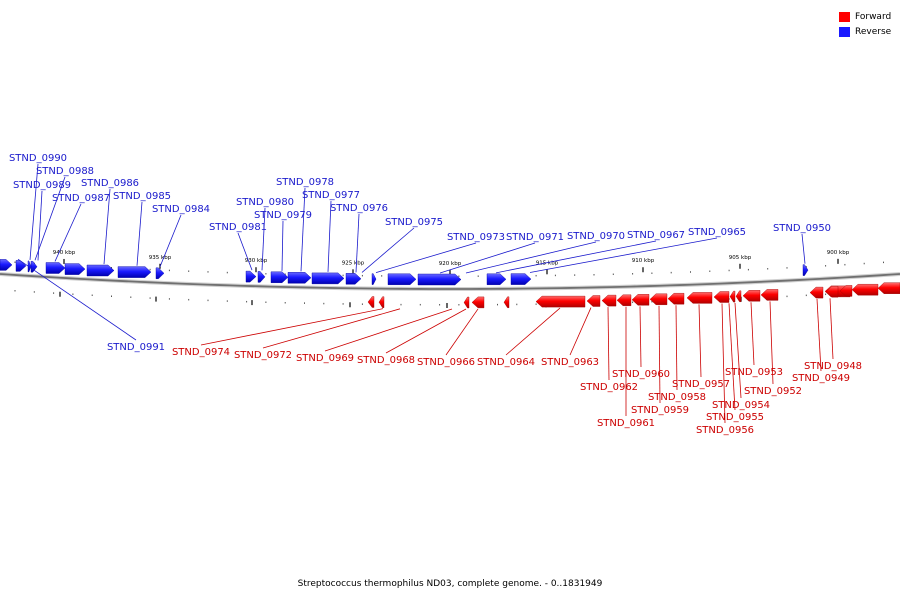 The width and height of the screenshot is (900, 600). Describe the element at coordinates (42, 185) in the screenshot. I see `gene-label: STND_0989` at that location.